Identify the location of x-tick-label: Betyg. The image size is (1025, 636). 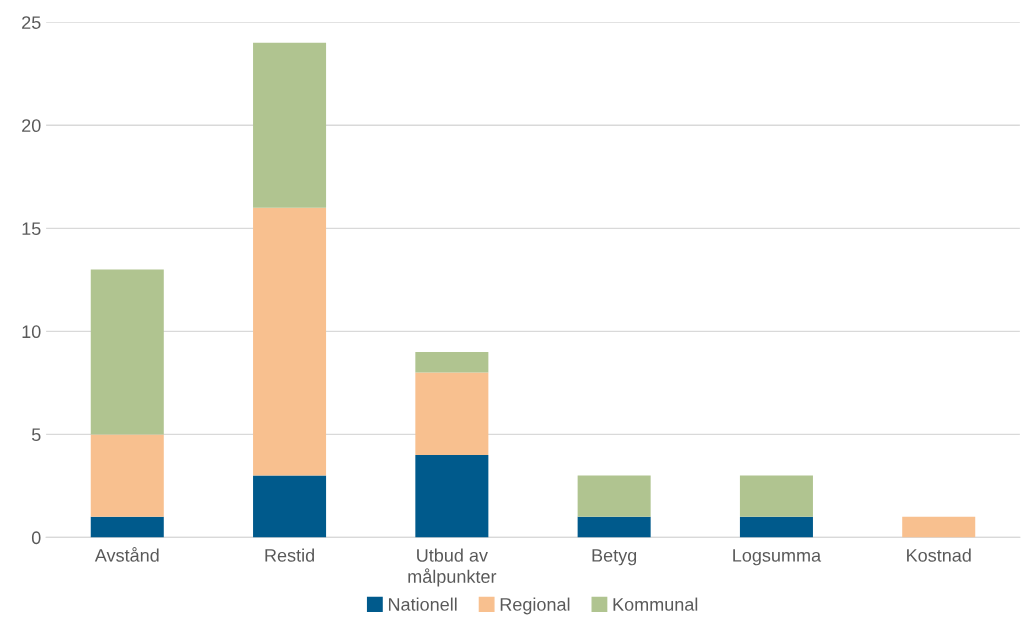
(614, 557).